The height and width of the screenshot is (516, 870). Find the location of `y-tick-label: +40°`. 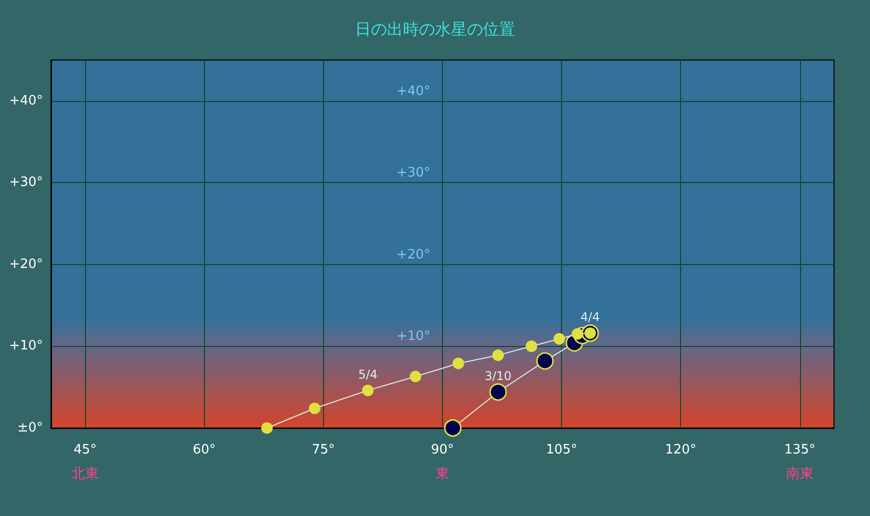

y-tick-label: +40° is located at coordinates (26, 100).